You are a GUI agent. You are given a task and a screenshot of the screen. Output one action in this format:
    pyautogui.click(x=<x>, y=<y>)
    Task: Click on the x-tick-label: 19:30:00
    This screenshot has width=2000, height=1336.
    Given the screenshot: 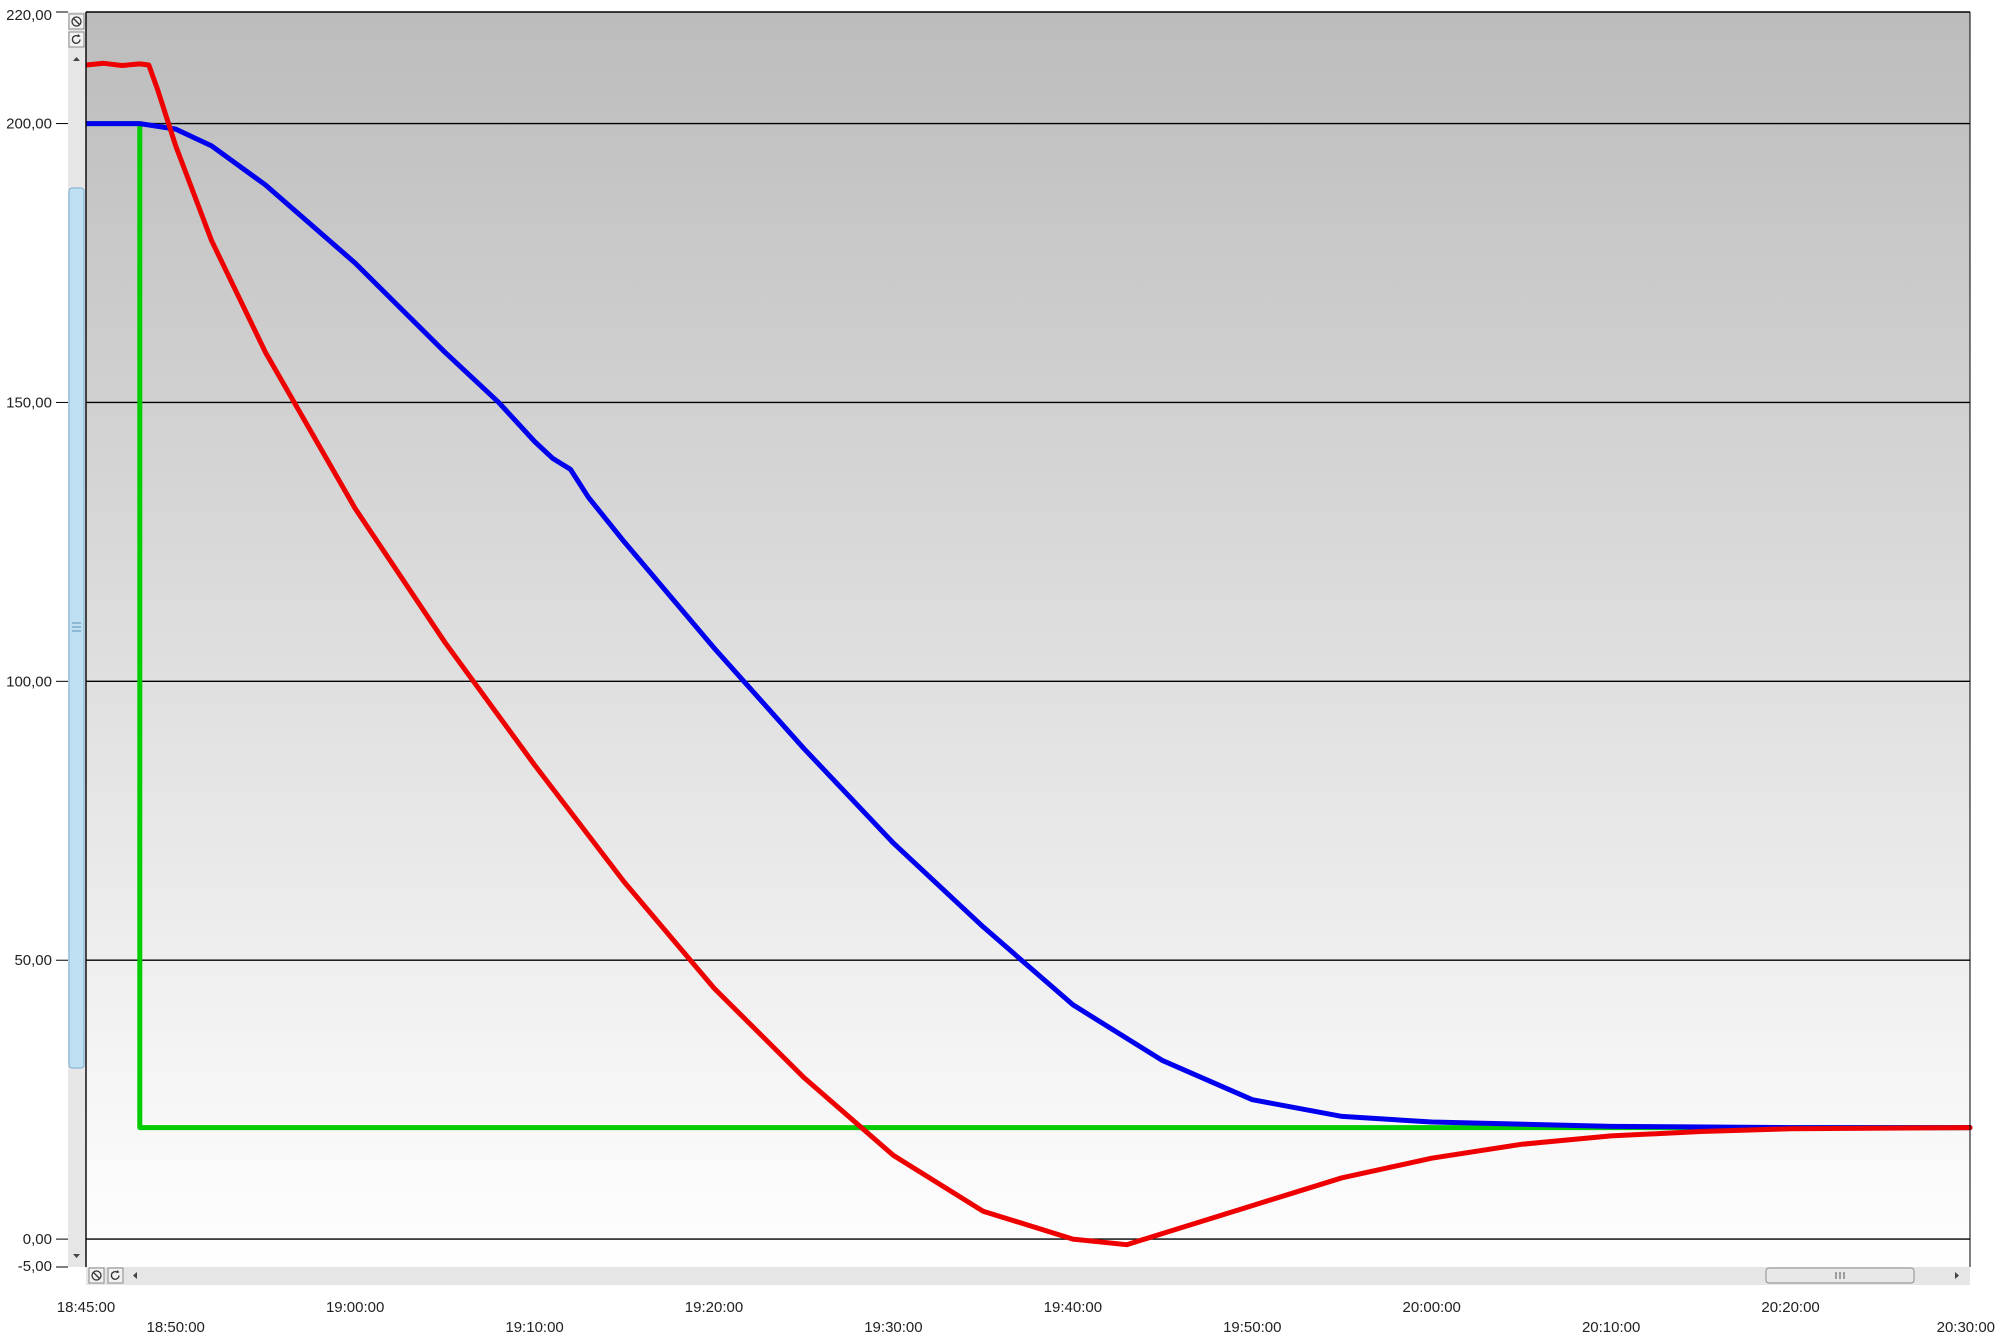 What is the action you would take?
    pyautogui.click(x=893, y=1327)
    